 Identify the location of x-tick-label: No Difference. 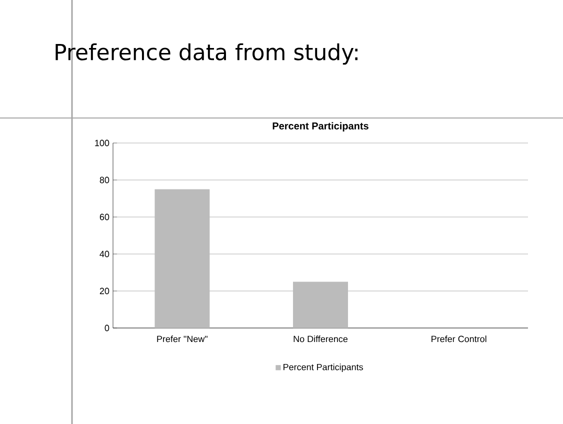
(321, 339).